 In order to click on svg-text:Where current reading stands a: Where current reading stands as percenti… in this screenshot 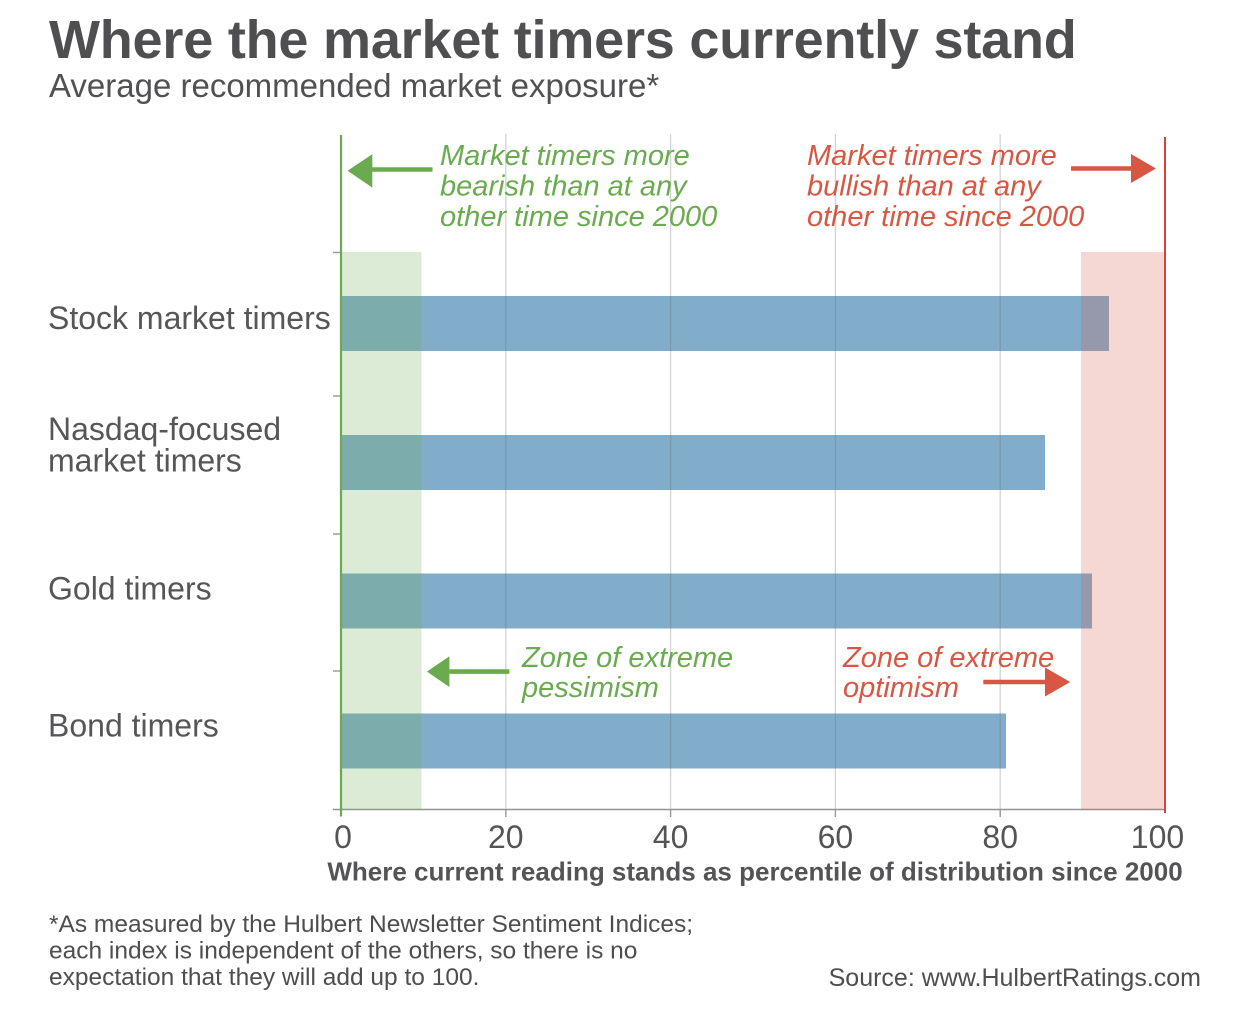, I will do `click(754, 872)`.